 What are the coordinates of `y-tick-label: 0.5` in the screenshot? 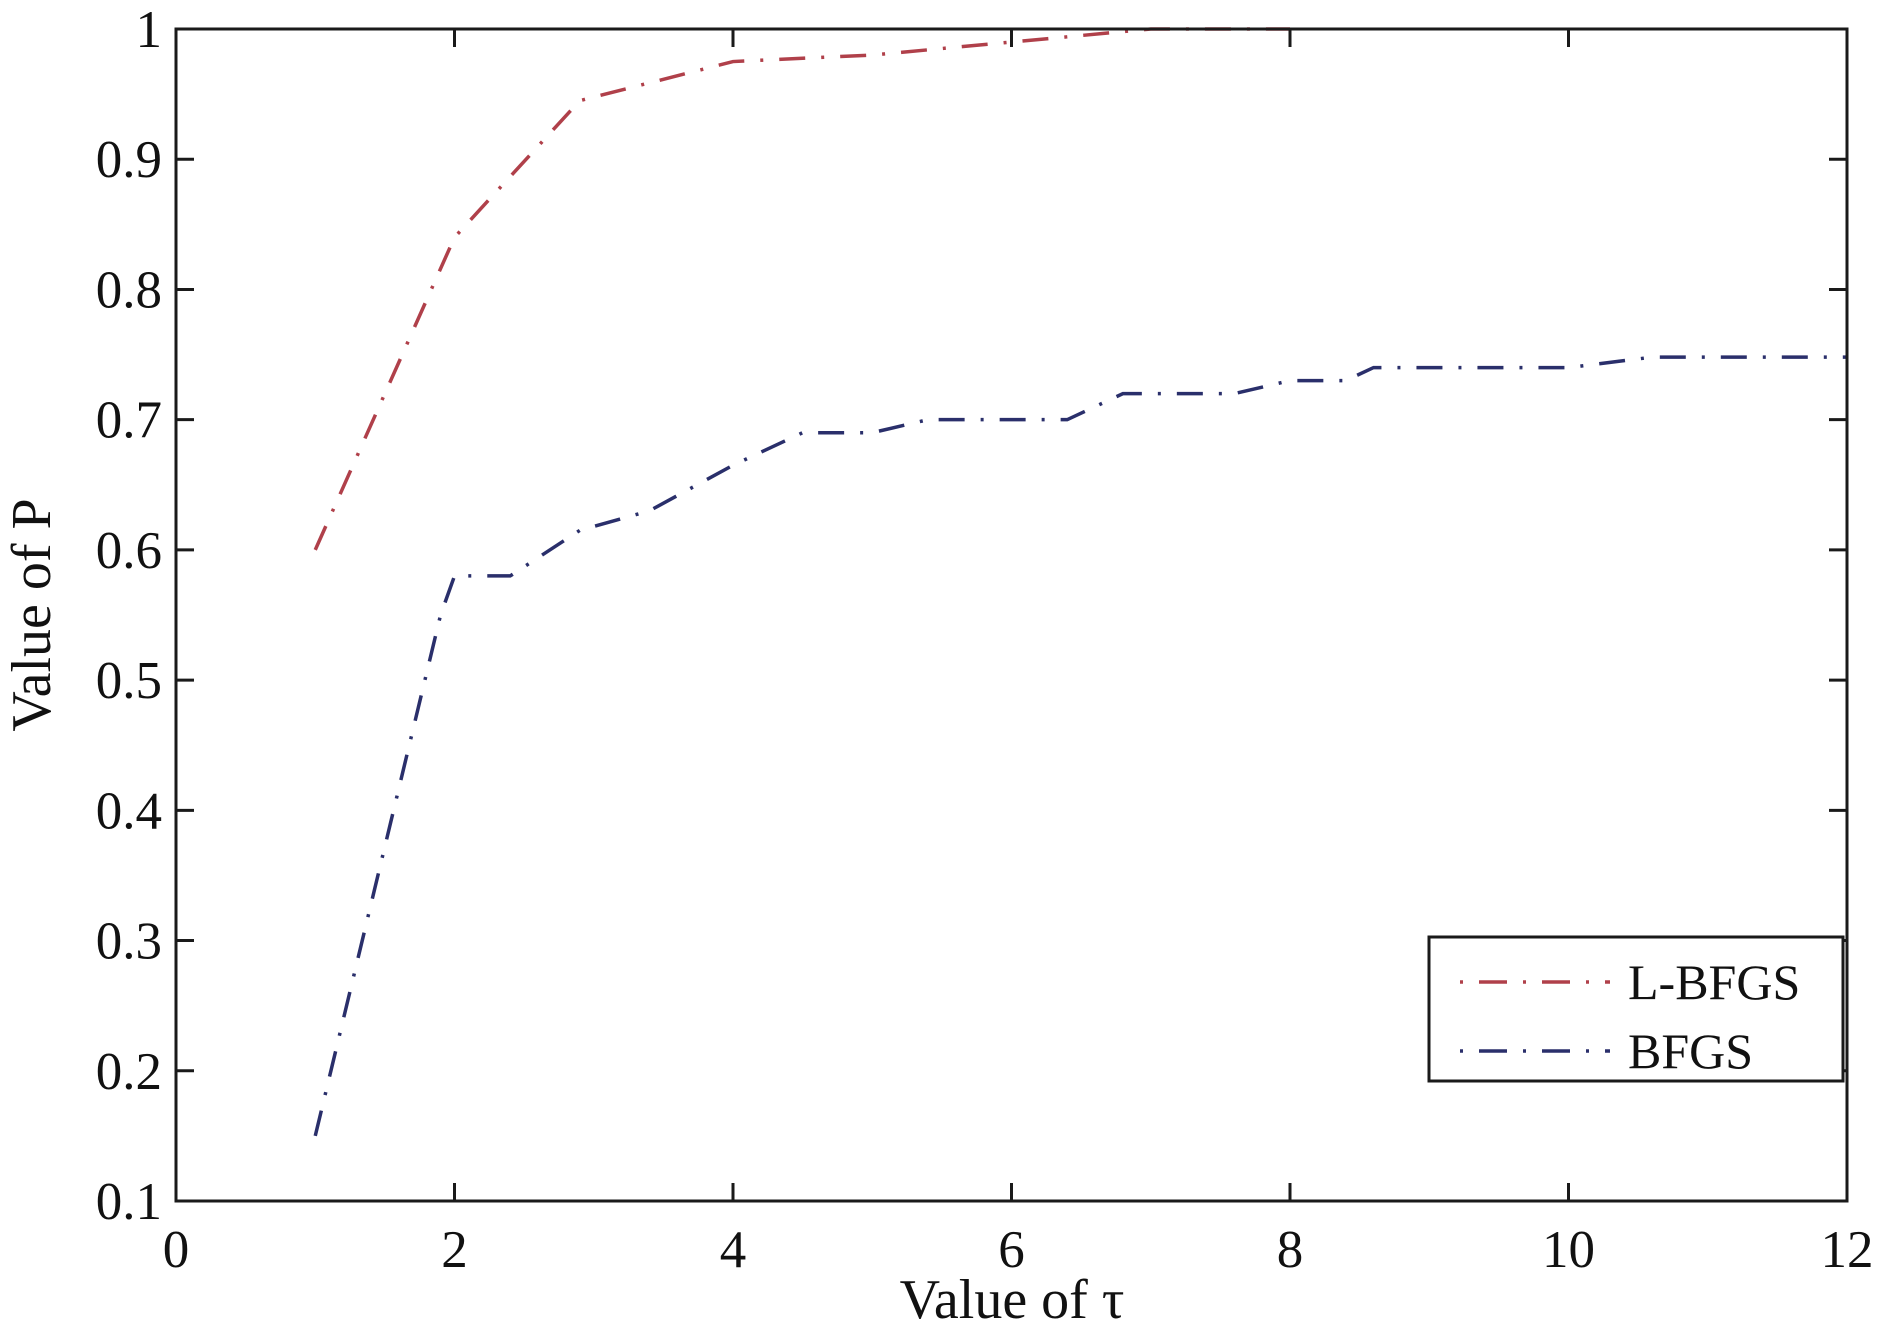 It's located at (129, 681).